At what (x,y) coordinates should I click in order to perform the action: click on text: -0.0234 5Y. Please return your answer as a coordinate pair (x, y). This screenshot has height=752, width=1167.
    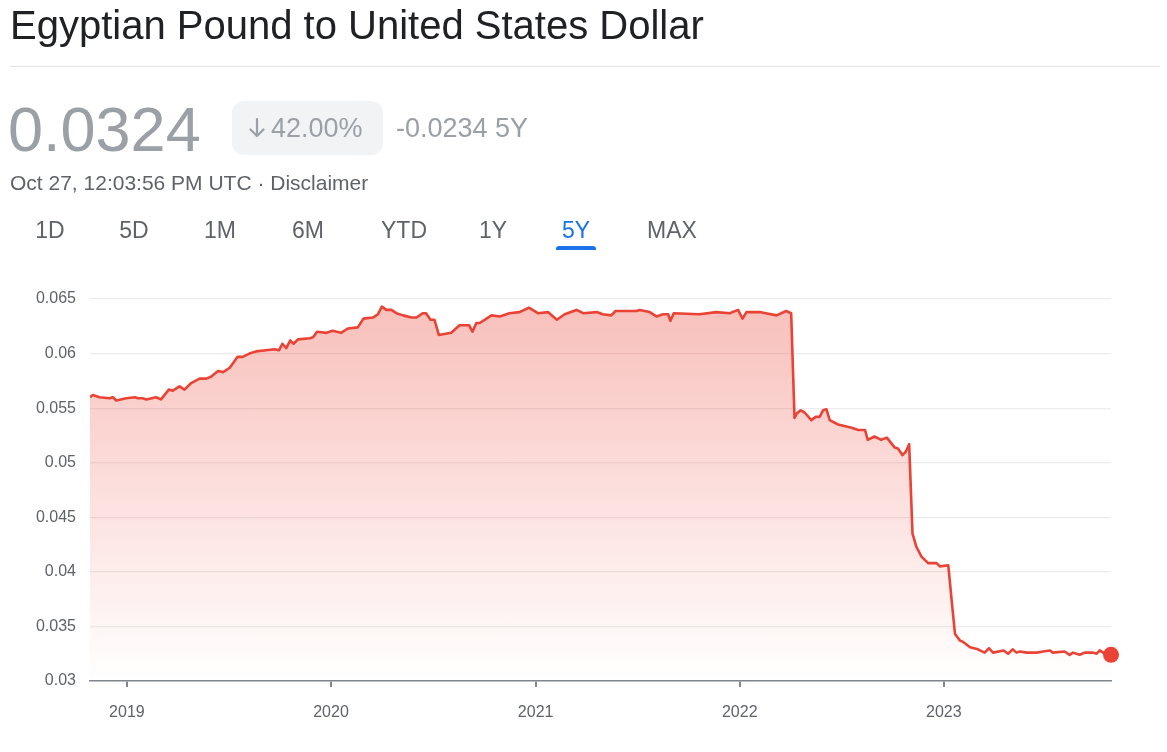
    Looking at the image, I should click on (462, 128).